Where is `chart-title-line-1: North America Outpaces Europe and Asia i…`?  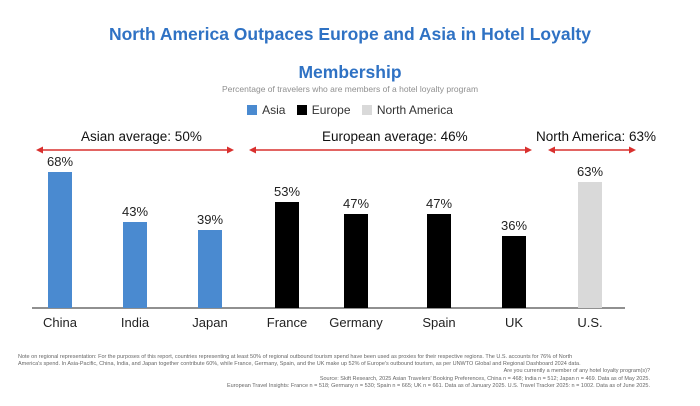
chart-title-line-1: North America Outpaces Europe and Asia i… is located at coordinates (349, 34).